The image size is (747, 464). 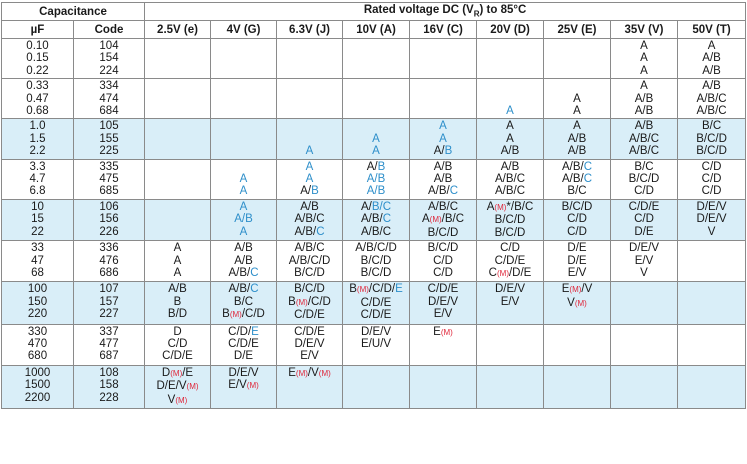 I want to click on rated-voltage-sub: R, so click(x=476, y=14).